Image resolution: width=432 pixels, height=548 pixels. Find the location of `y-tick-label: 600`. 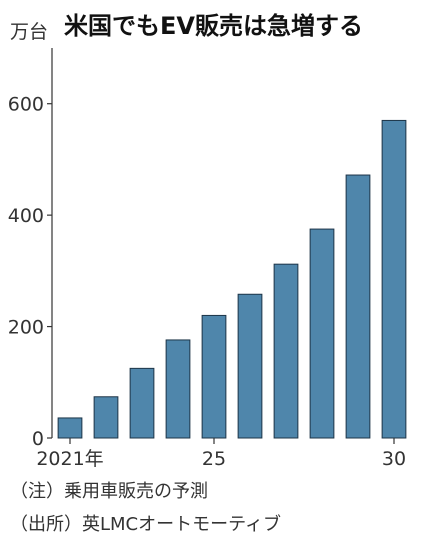

y-tick-label: 600 is located at coordinates (26, 105).